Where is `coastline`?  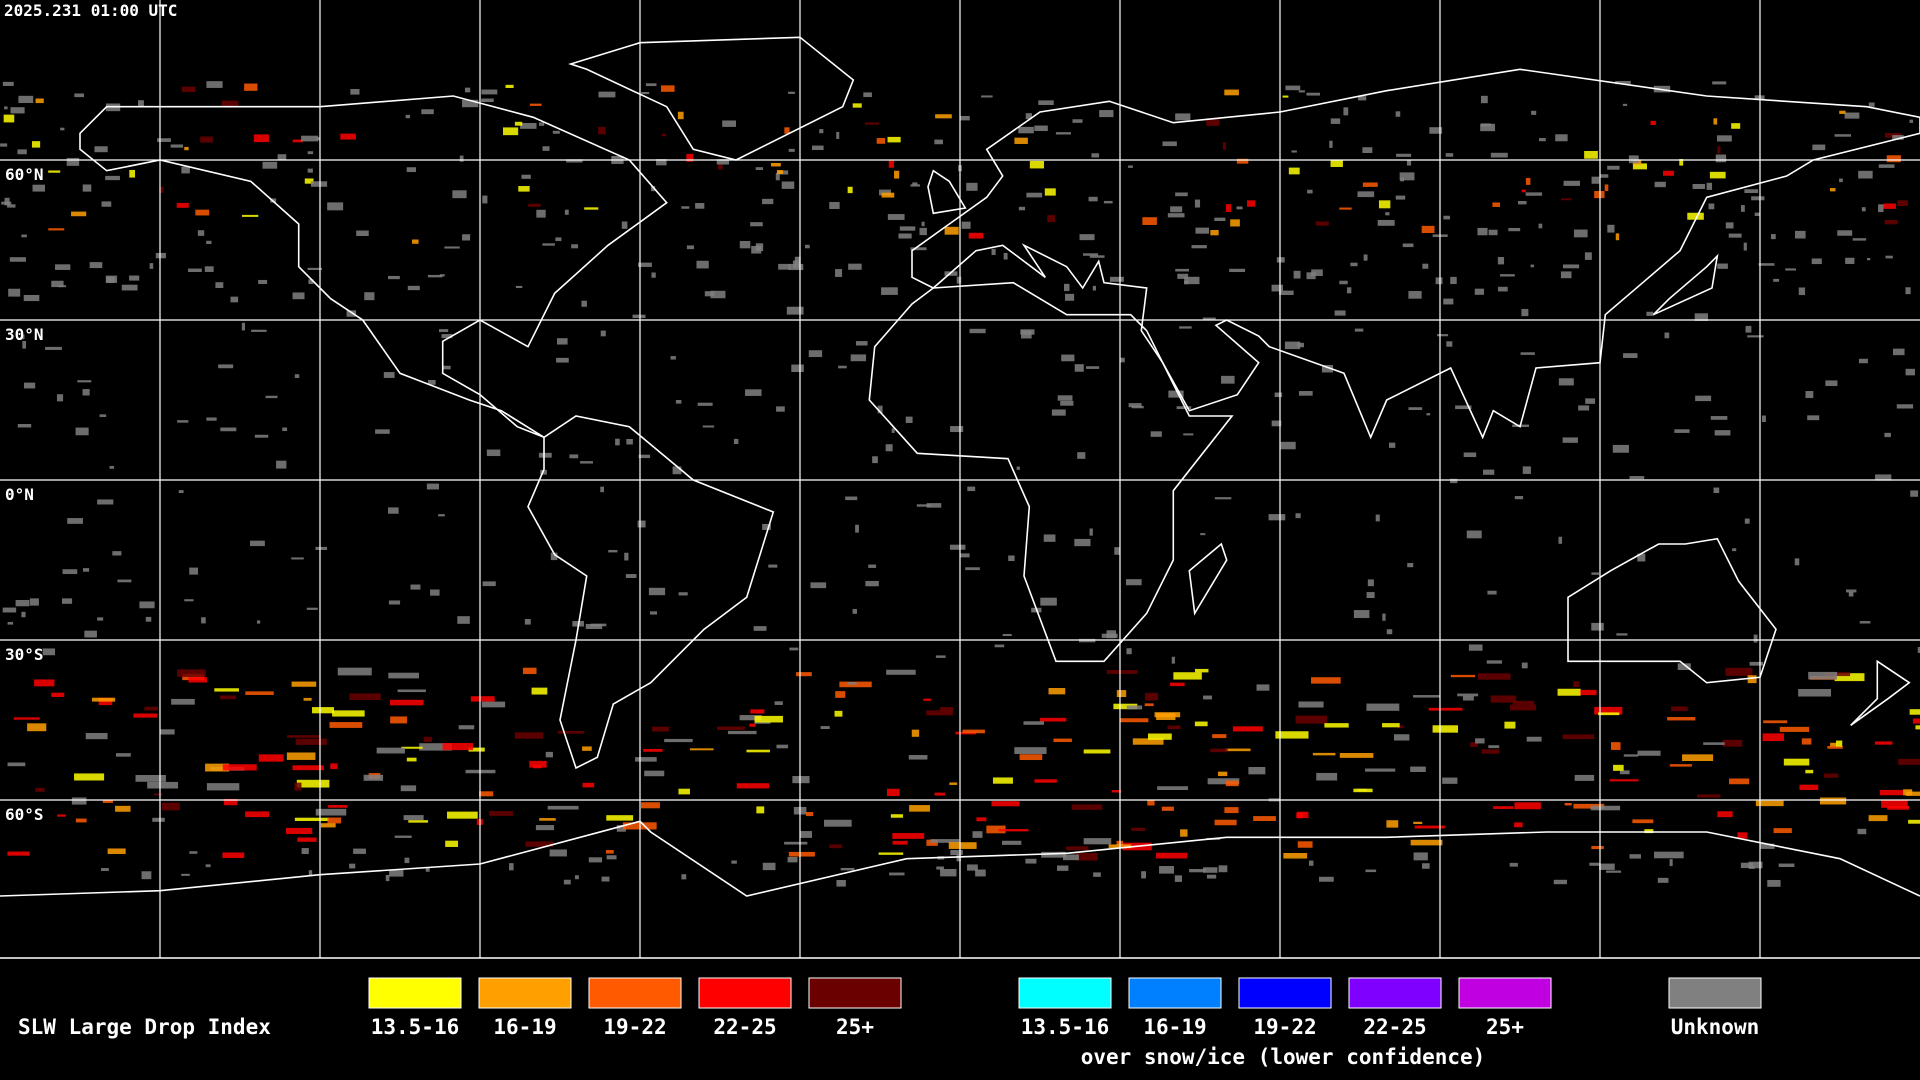 coastline is located at coordinates (1051, 472).